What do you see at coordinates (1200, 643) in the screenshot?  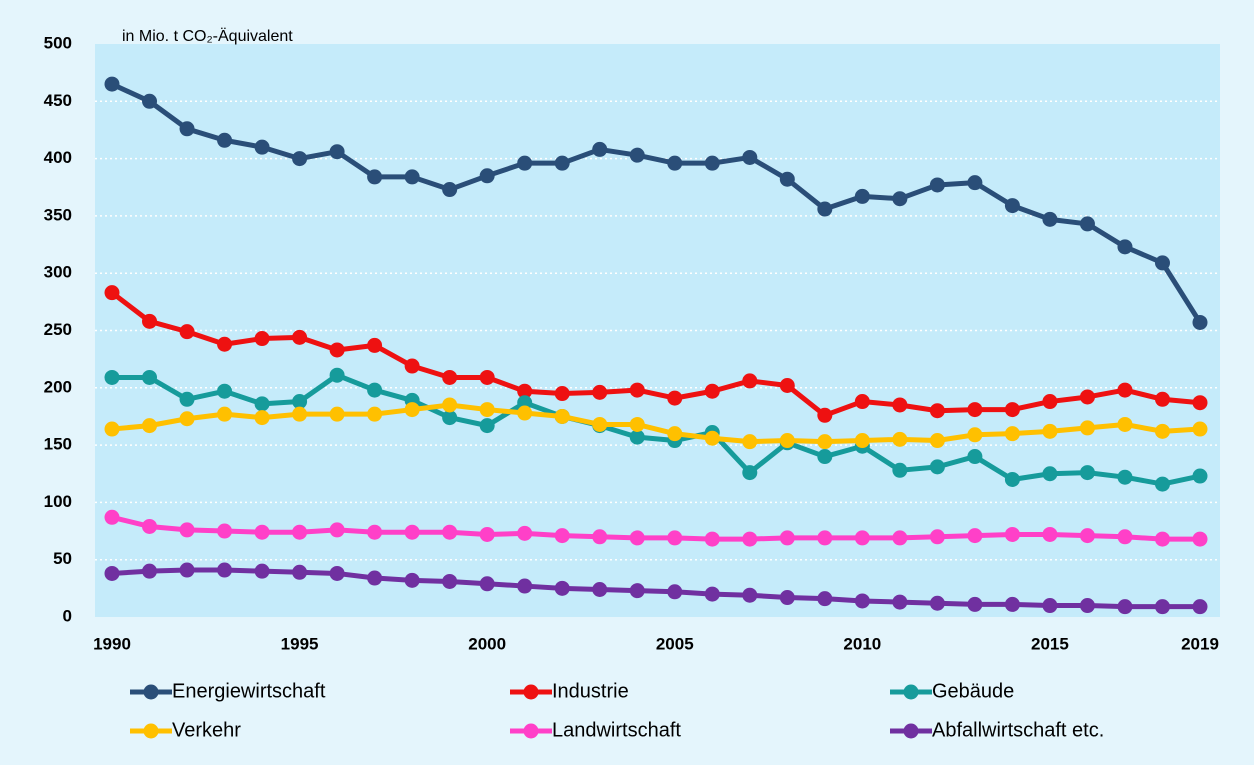 I see `x-tick-label: 2019` at bounding box center [1200, 643].